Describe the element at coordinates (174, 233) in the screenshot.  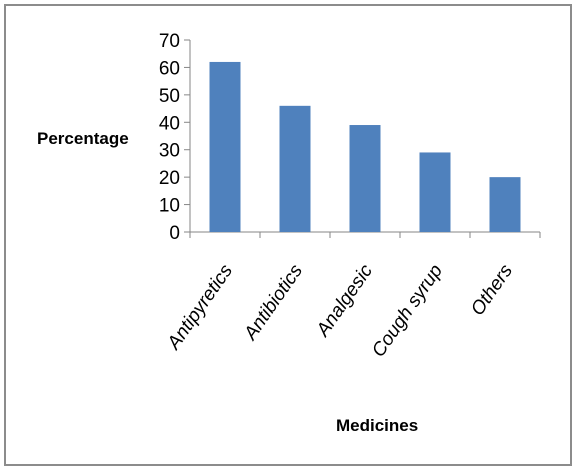
I see `y-tick-label: 0` at that location.